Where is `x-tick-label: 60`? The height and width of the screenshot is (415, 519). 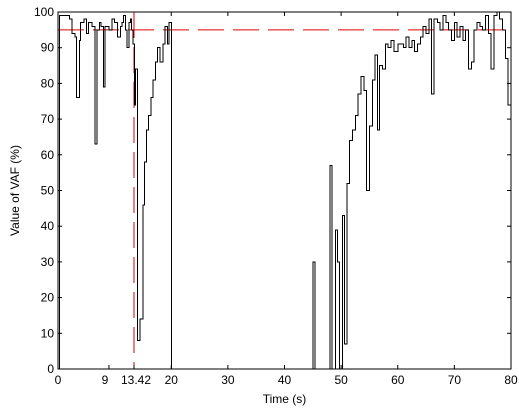
x-tick-label: 60 is located at coordinates (398, 380).